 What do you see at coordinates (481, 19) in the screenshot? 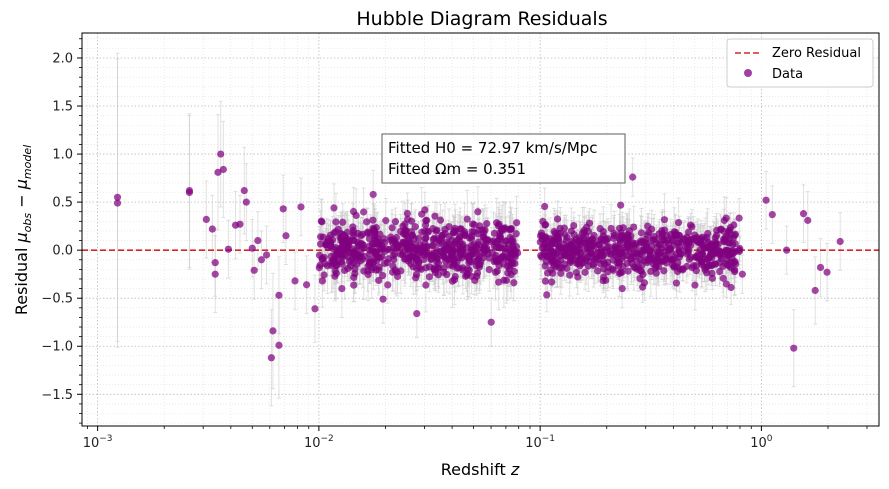
I see `chart-title: Hubble Diagram Residuals` at bounding box center [481, 19].